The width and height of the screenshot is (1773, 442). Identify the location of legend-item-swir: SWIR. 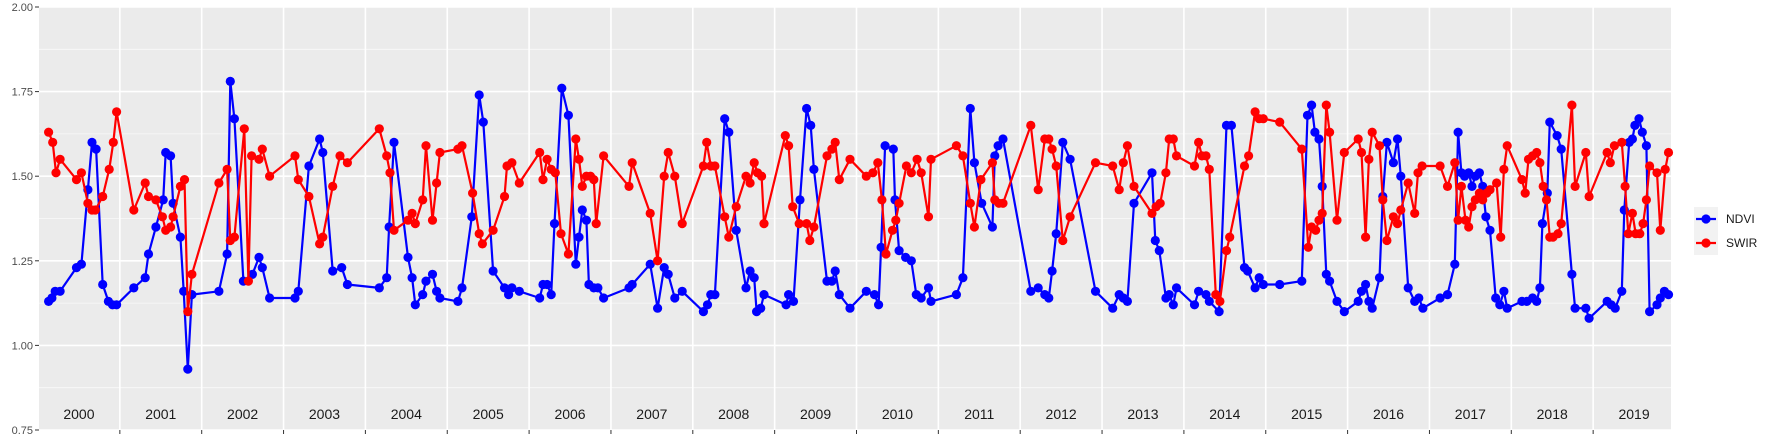
(1726, 243).